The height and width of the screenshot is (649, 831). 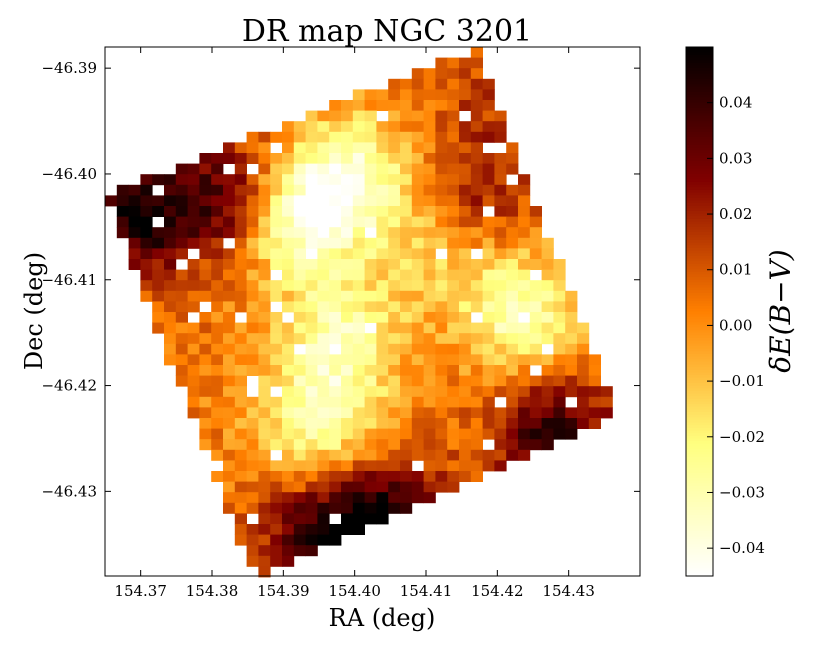 I want to click on colorbar: 0.04 0.03 0.02 0.01 0.00 −0.01 −0.02 −0.03 −0.04, so click(x=725, y=311).